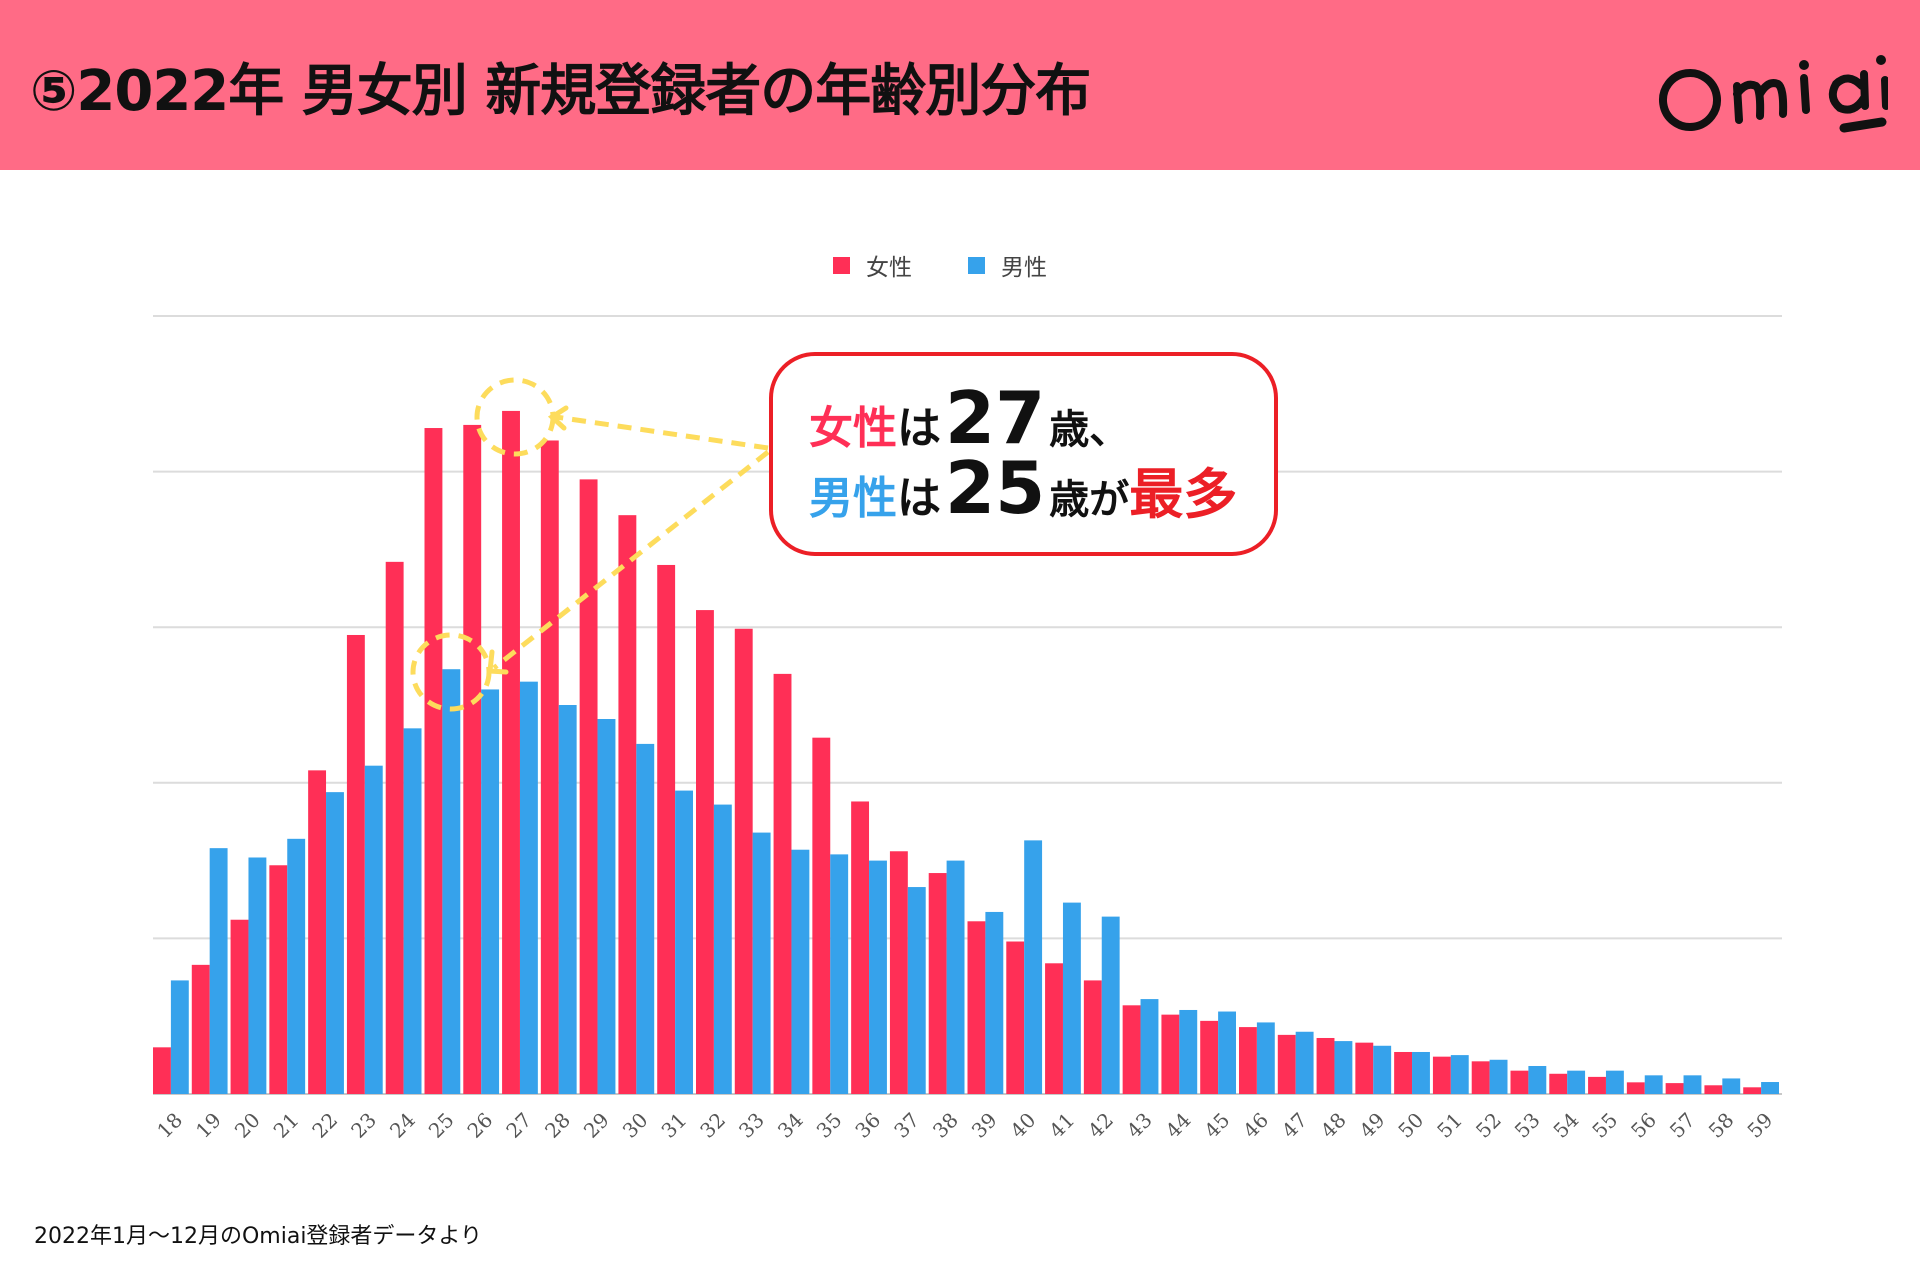  What do you see at coordinates (1007, 265) in the screenshot?
I see `legend-item-male: 男性` at bounding box center [1007, 265].